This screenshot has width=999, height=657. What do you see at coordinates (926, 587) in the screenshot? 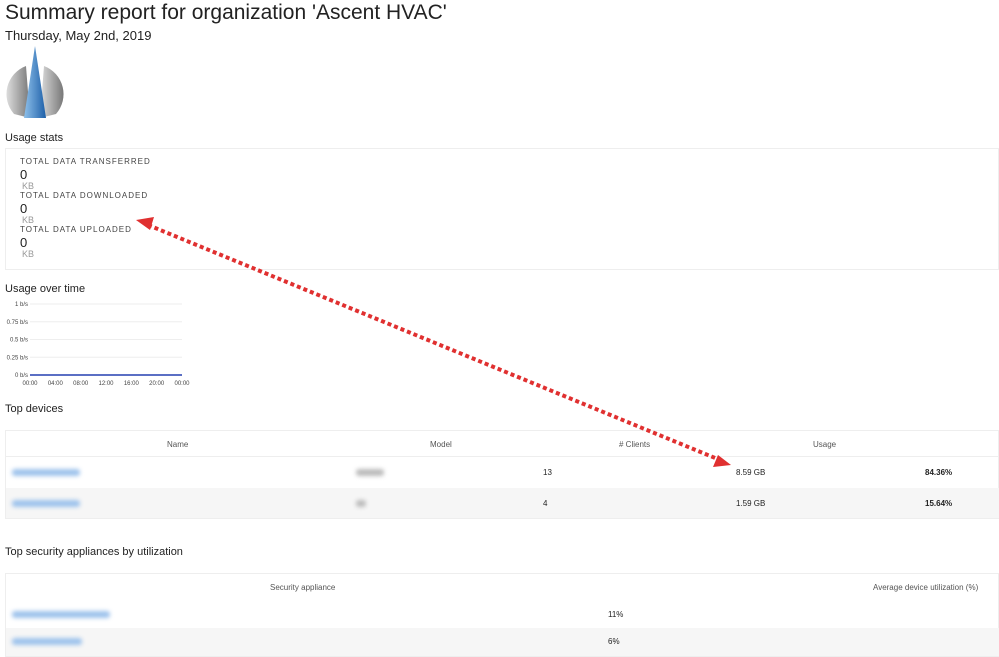
I see `column-header: Average device utilization (%)` at bounding box center [926, 587].